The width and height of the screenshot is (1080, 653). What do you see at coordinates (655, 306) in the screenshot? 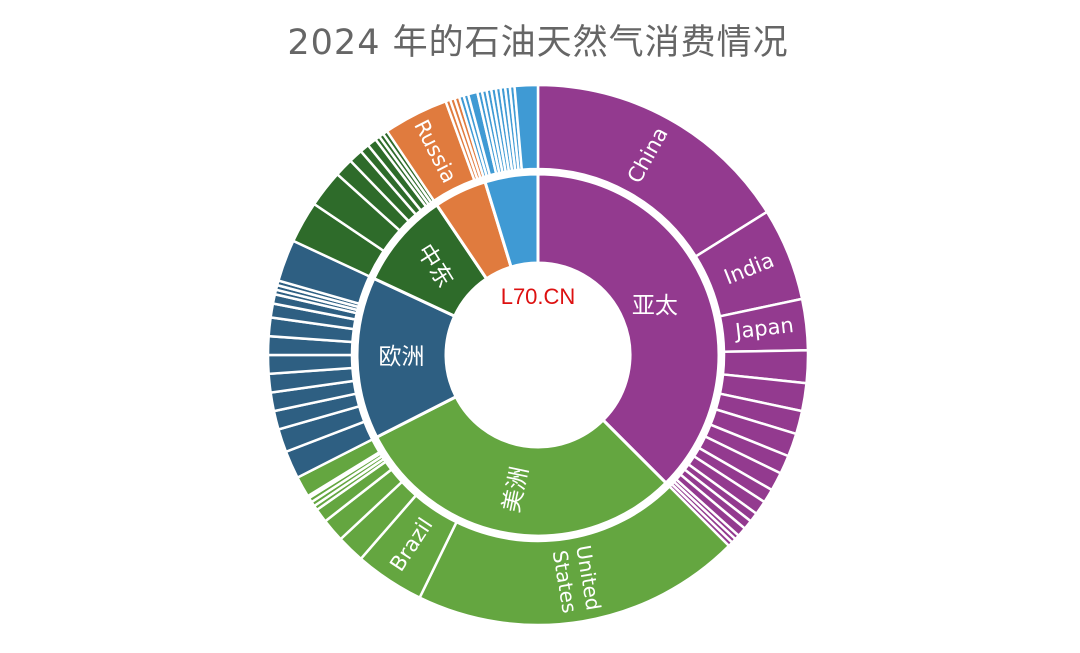
I see `region-label: 亚太` at bounding box center [655, 306].